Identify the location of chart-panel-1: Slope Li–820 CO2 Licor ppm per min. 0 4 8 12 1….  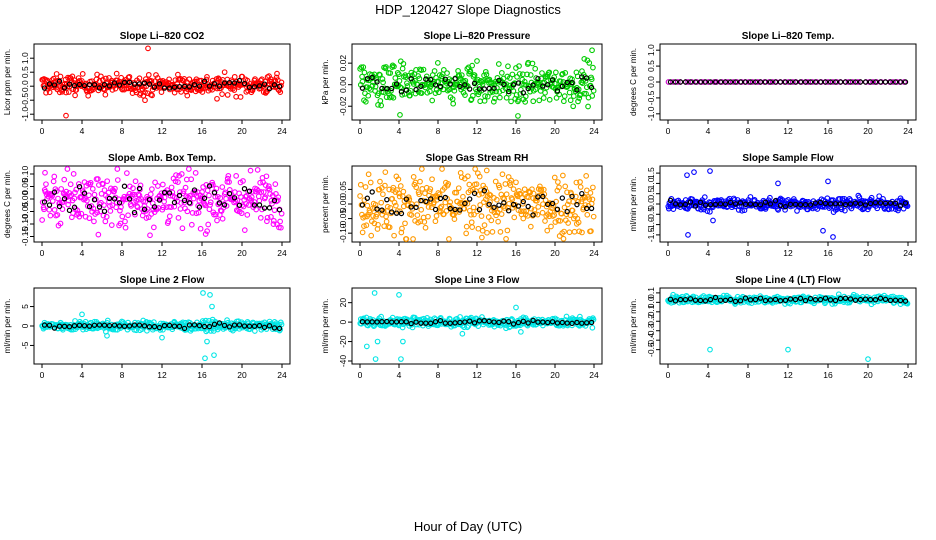
(147, 83).